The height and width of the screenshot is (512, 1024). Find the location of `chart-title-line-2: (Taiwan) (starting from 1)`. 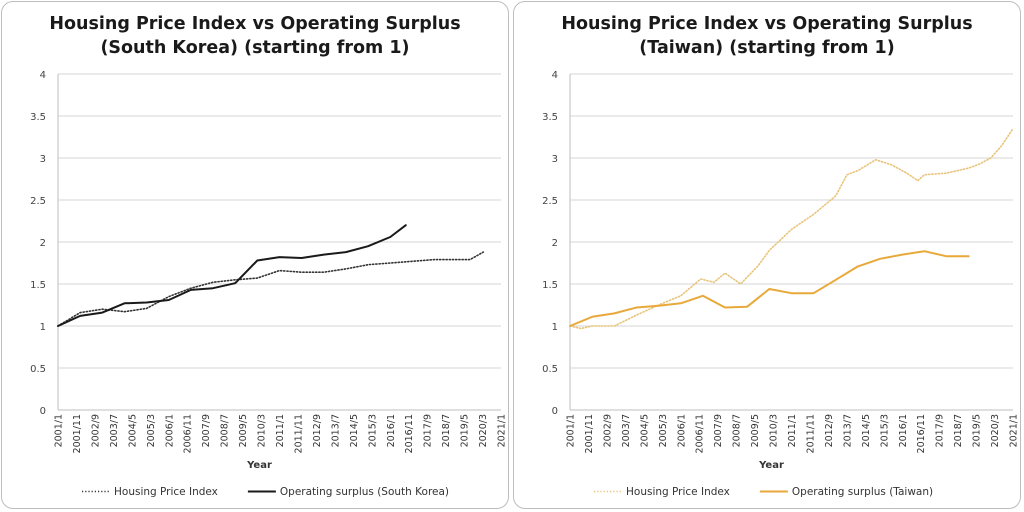

chart-title-line-2: (Taiwan) (starting from 1) is located at coordinates (767, 48).